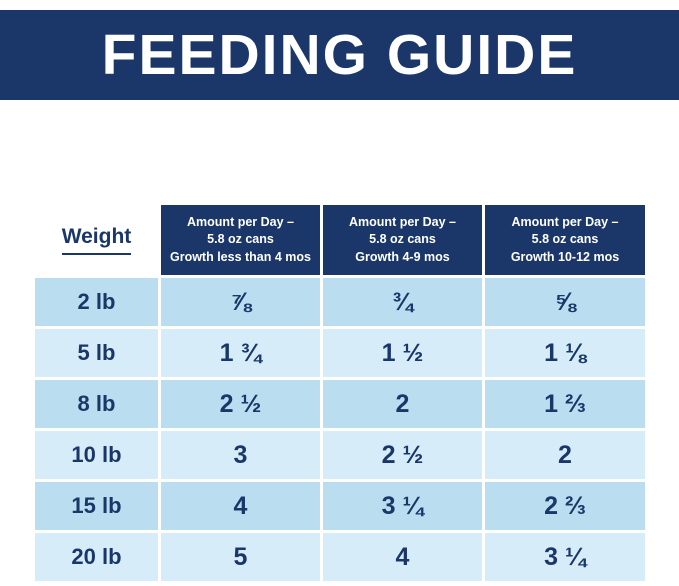 This screenshot has height=586, width=679. What do you see at coordinates (565, 353) in the screenshot?
I see `value-cell: 1 ⅛` at bounding box center [565, 353].